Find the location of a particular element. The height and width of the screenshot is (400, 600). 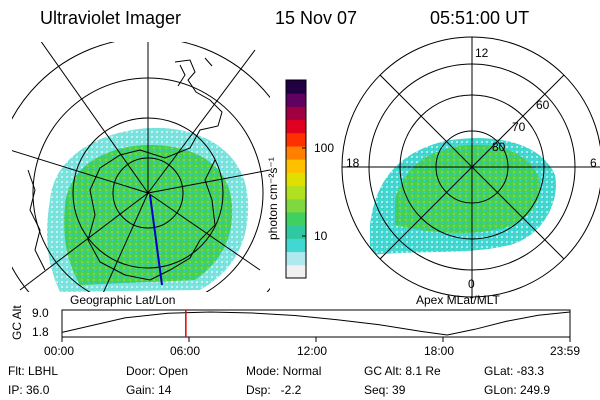

seq-label: Seq: 39 is located at coordinates (385, 390).